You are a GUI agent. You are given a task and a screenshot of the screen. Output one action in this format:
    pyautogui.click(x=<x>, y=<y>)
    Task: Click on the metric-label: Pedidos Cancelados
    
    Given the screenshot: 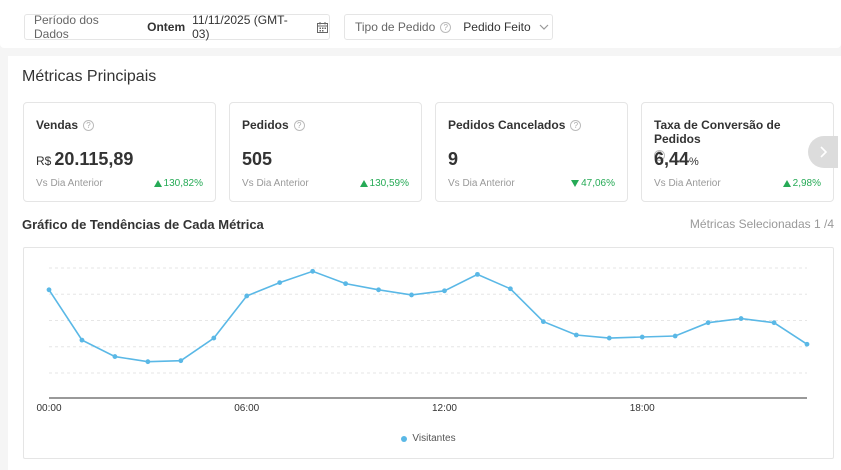 What is the action you would take?
    pyautogui.click(x=507, y=125)
    